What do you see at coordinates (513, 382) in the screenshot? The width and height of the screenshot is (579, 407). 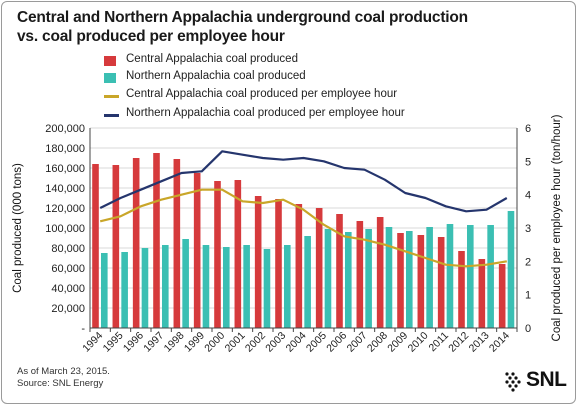 I see `snl-logo-icon` at bounding box center [513, 382].